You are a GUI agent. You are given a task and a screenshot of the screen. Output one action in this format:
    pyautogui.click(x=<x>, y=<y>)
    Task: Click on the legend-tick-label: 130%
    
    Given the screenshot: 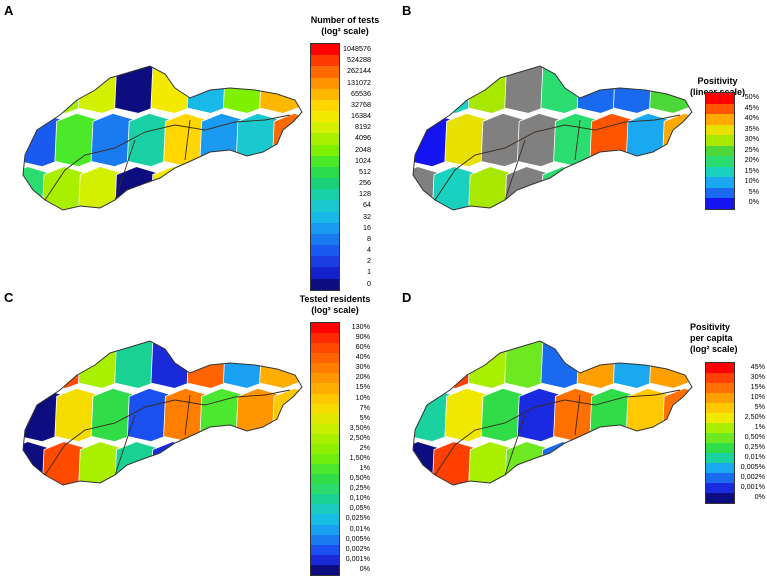 What is the action you would take?
    pyautogui.click(x=360, y=326)
    